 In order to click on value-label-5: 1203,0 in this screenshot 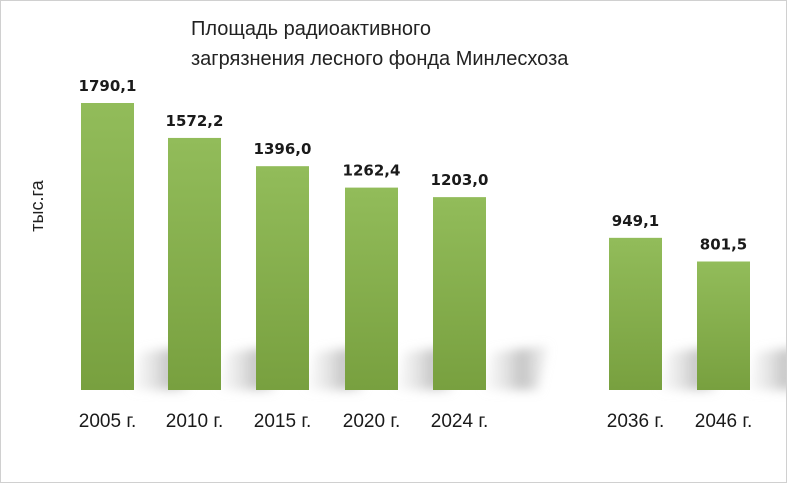, I will do `click(460, 180)`.